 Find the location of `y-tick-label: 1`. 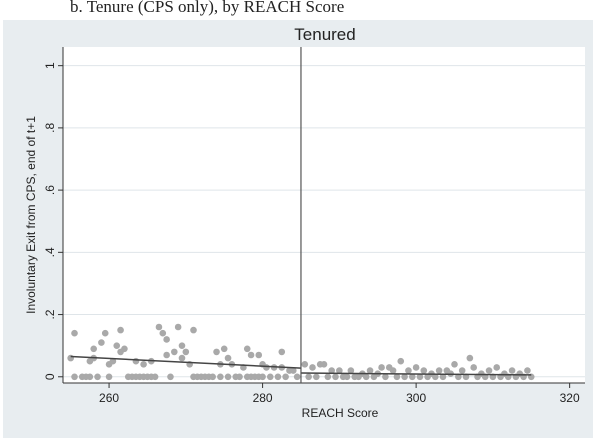

y-tick-label: 1 is located at coordinates (50, 65).